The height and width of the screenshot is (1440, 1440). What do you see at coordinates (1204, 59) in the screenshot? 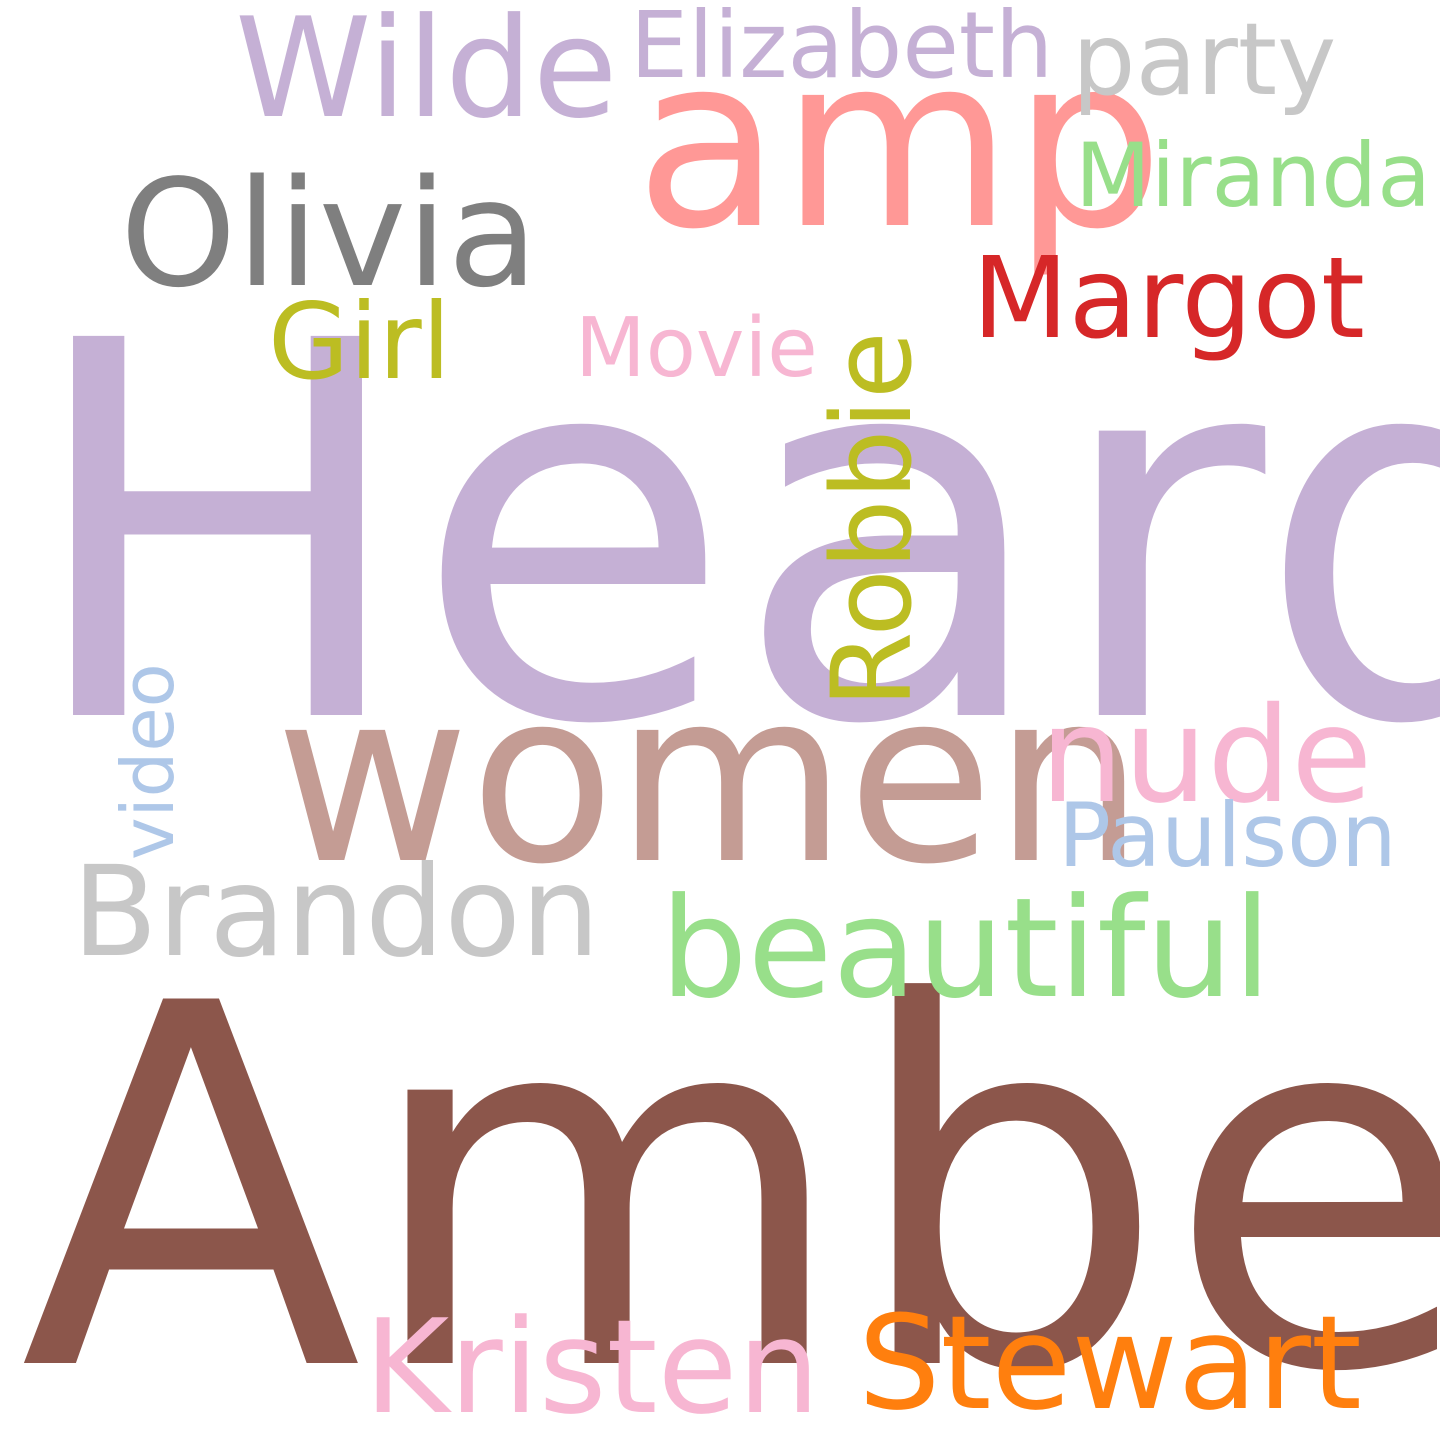
I see `word-party: party` at bounding box center [1204, 59].